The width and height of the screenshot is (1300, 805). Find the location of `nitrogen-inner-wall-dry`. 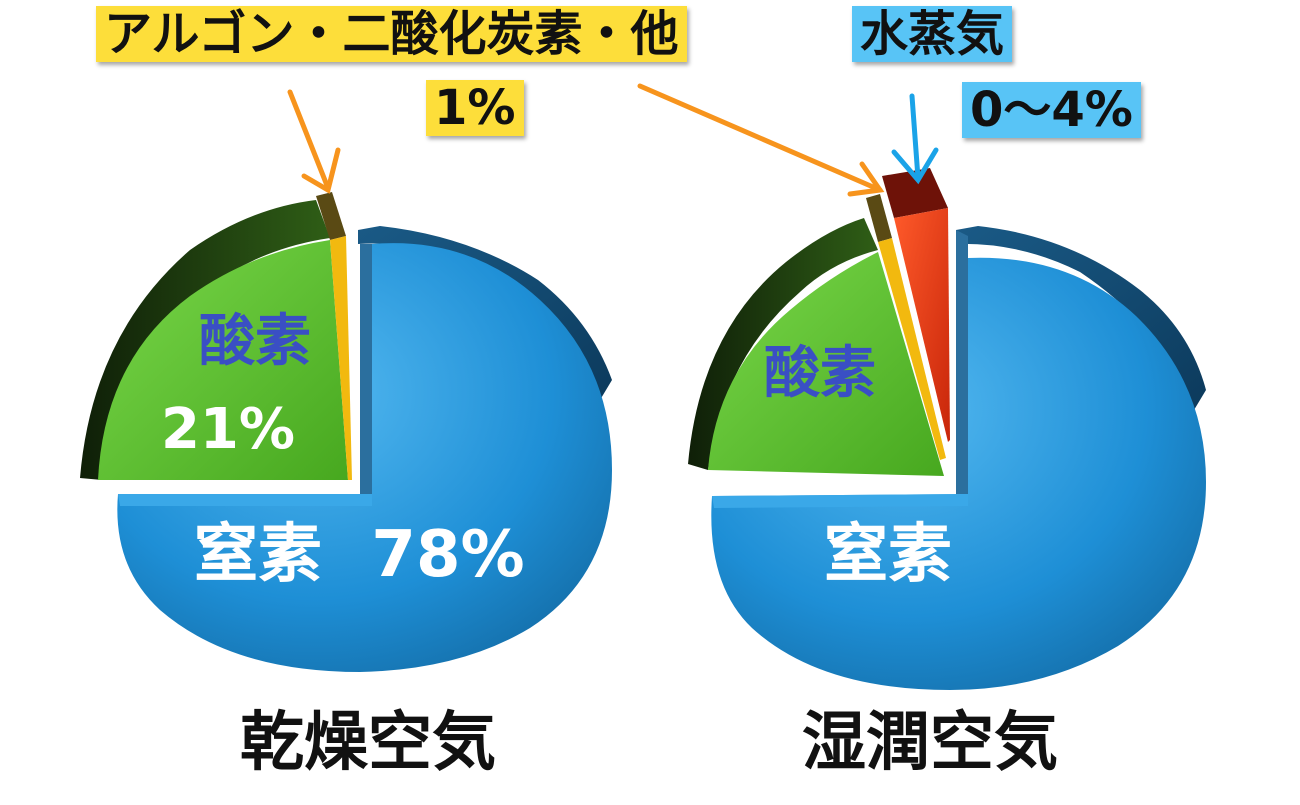

nitrogen-inner-wall-dry is located at coordinates (366, 369).